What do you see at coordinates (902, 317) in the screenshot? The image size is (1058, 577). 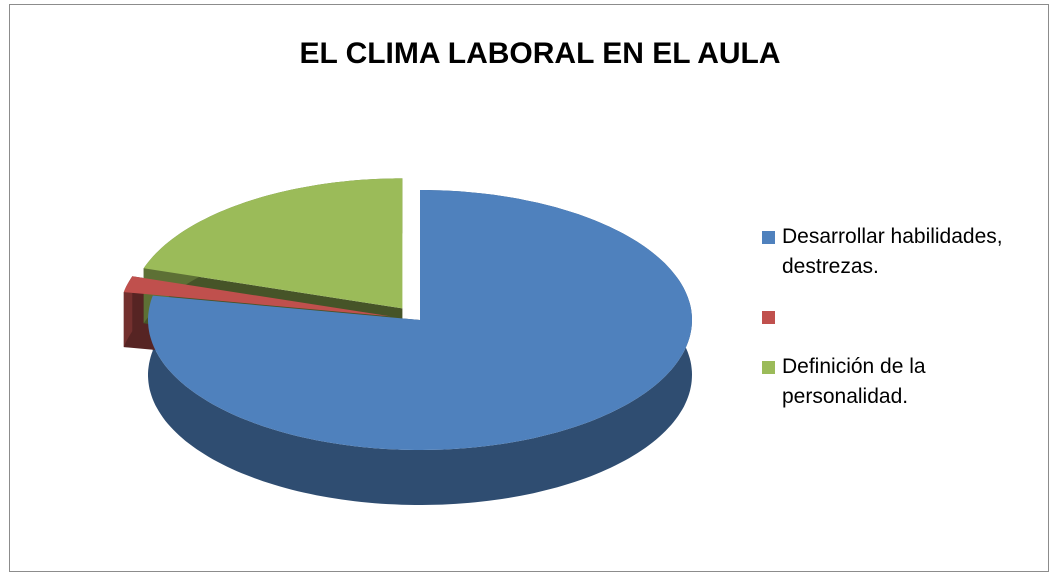 I see `legend-item` at bounding box center [902, 317].